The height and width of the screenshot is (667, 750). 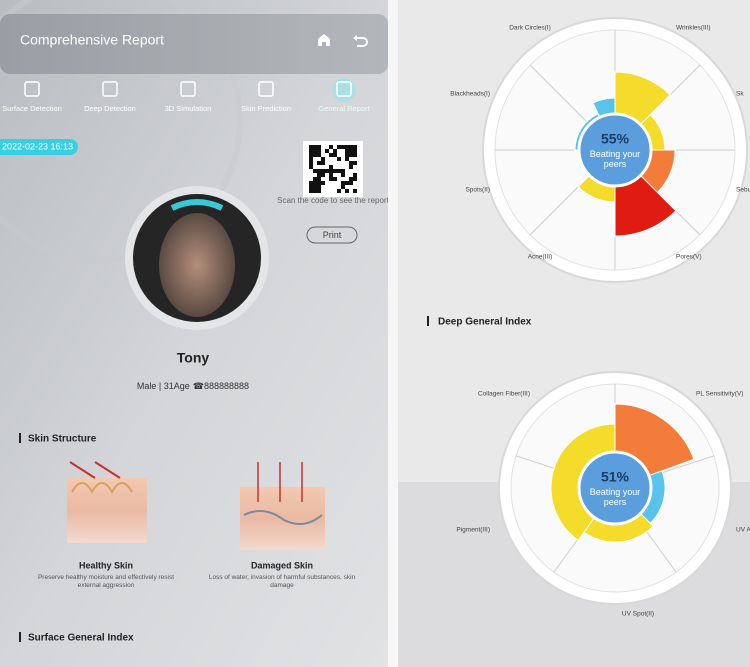 What do you see at coordinates (110, 108) in the screenshot?
I see `tab-label: Deep Detection` at bounding box center [110, 108].